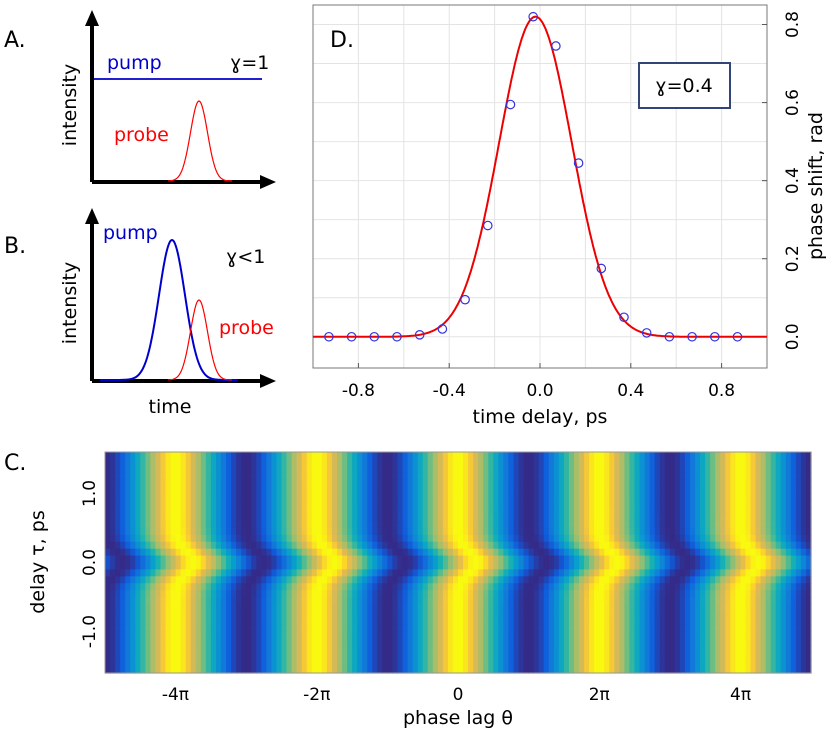 The width and height of the screenshot is (830, 735). Describe the element at coordinates (316, 695) in the screenshot. I see `x-tick-label: -2π` at that location.